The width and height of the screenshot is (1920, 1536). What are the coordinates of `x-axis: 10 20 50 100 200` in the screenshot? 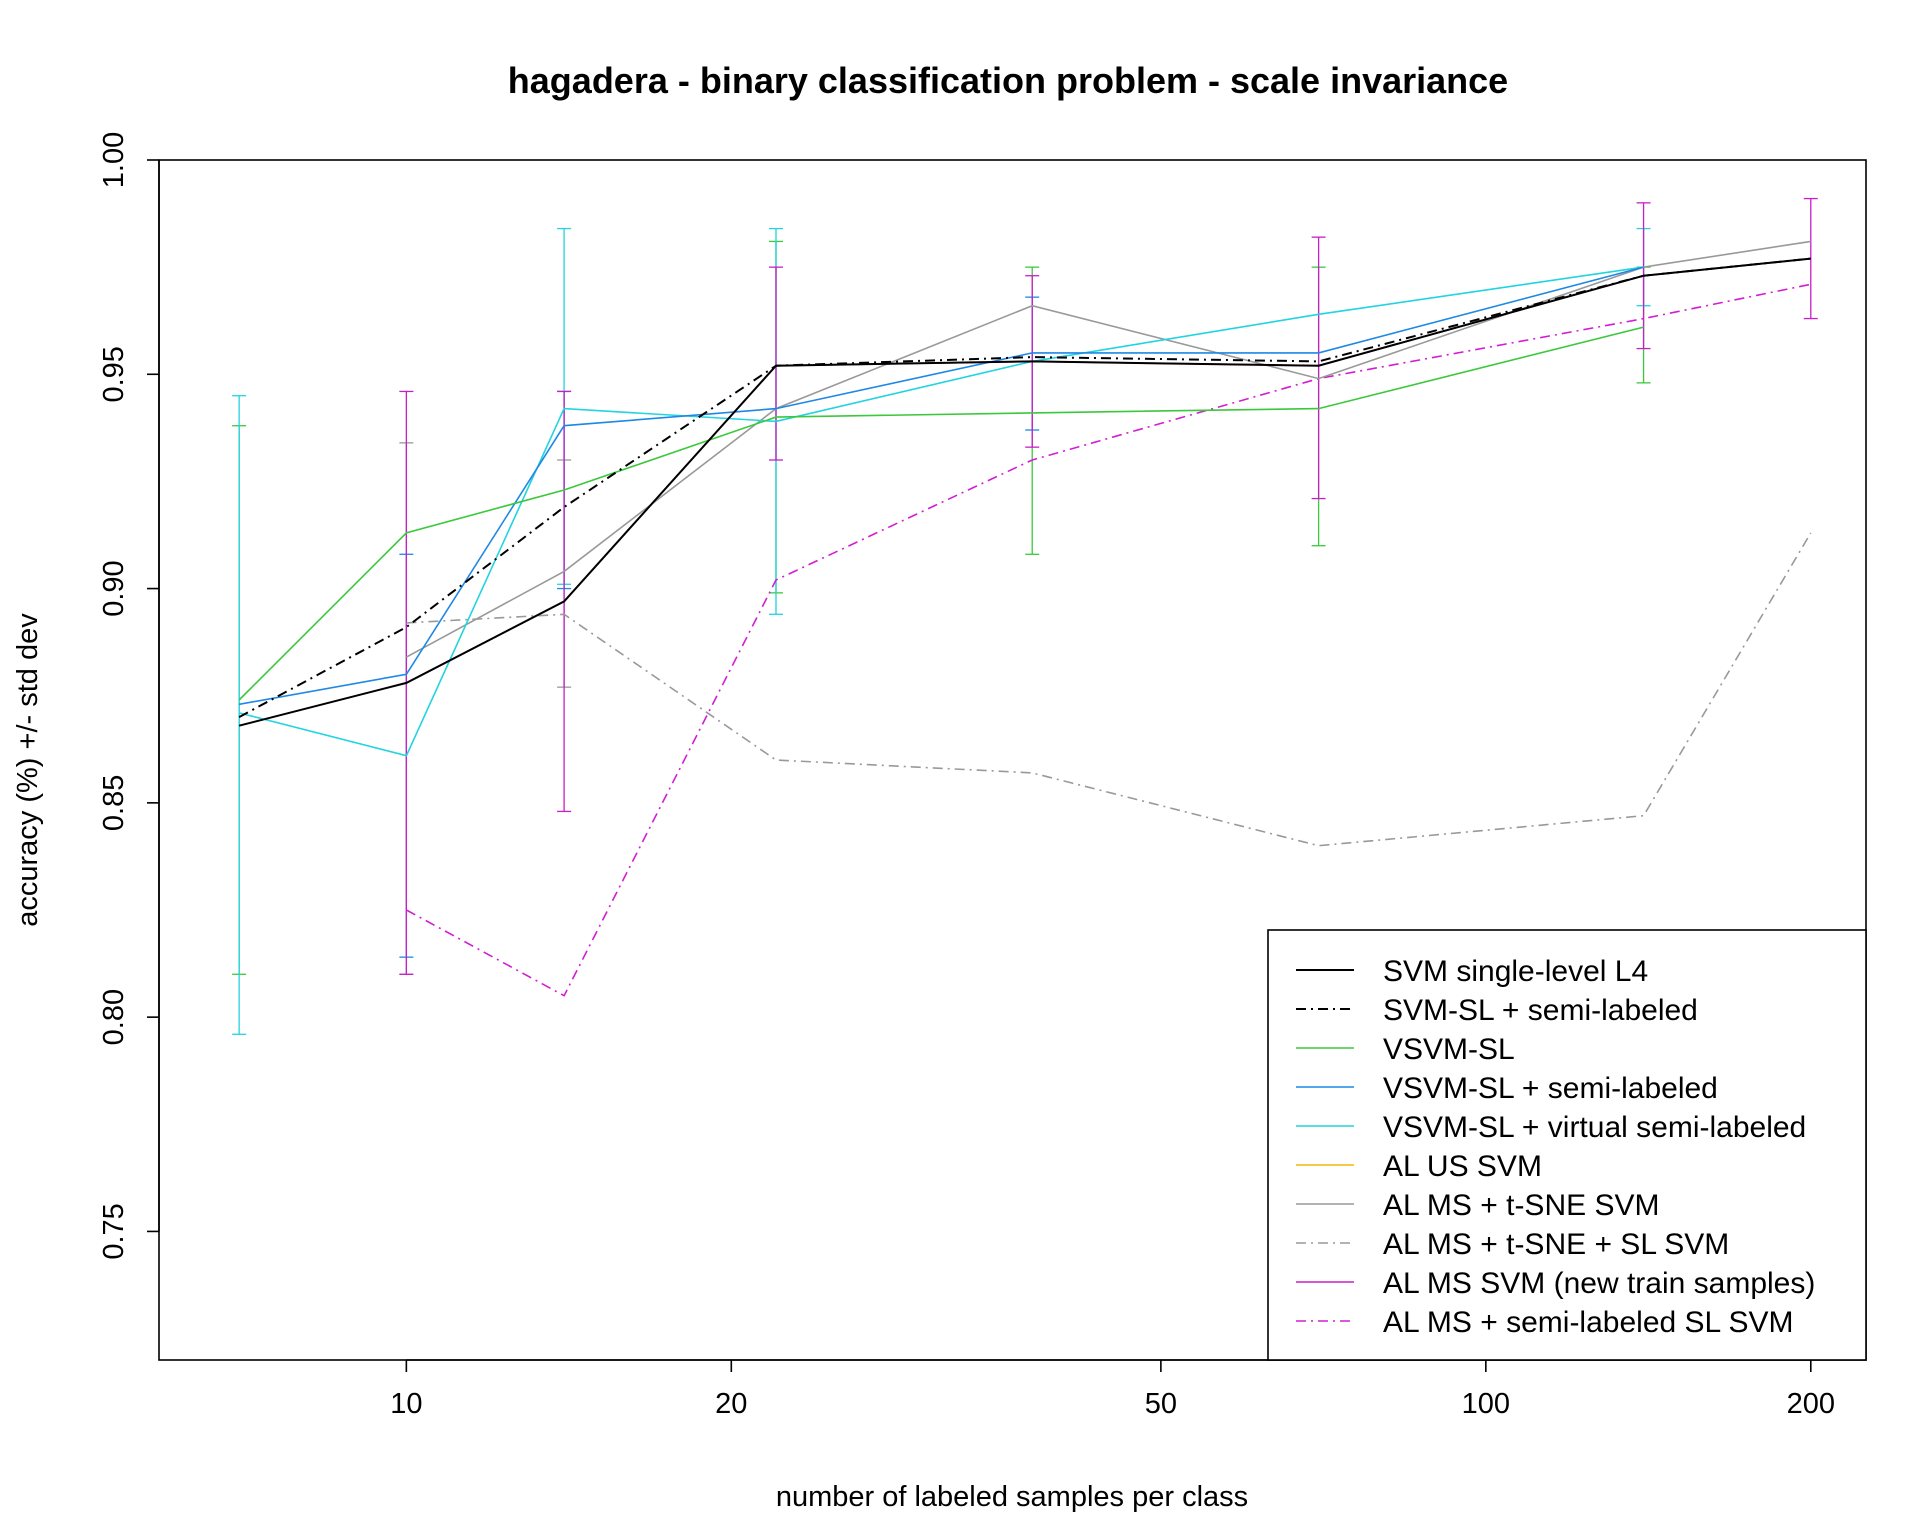 It's located at (1112, 1389).